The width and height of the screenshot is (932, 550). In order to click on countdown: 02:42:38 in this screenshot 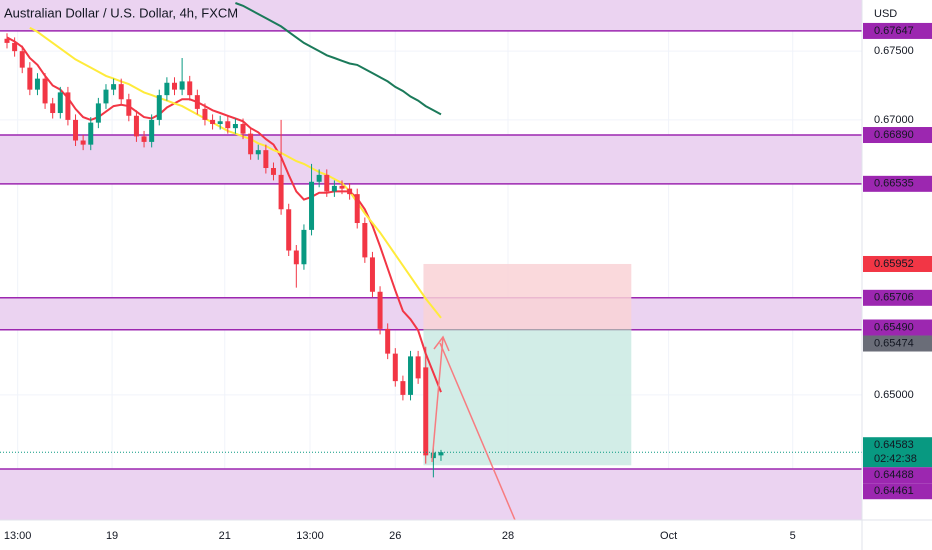, I will do `click(895, 459)`.